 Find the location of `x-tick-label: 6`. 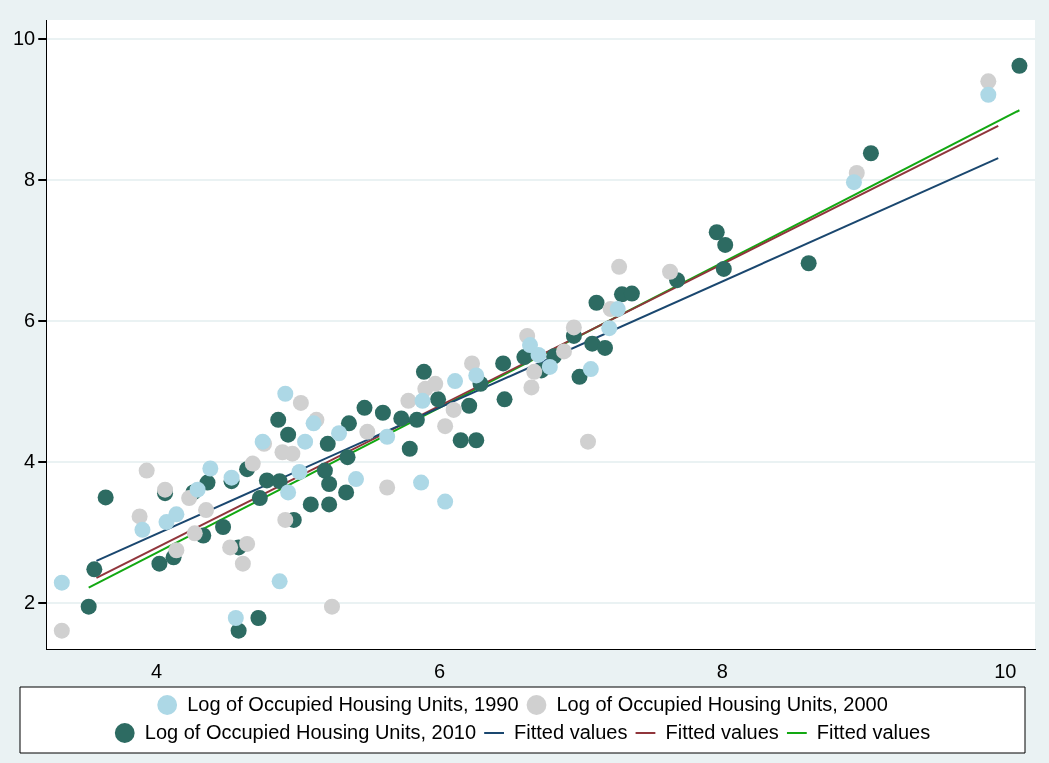

x-tick-label: 6 is located at coordinates (439, 670).